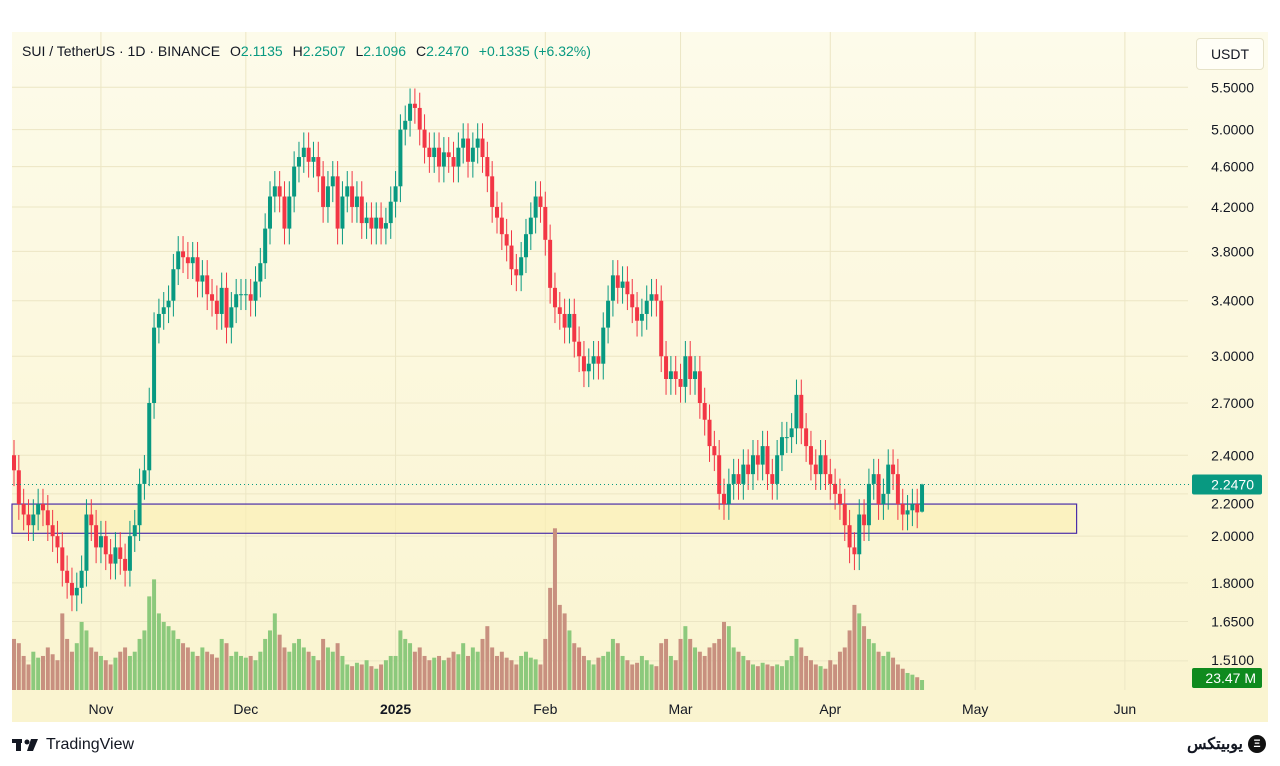 This screenshot has height=766, width=1280. I want to click on tradingview-logo: TradingView, so click(73, 745).